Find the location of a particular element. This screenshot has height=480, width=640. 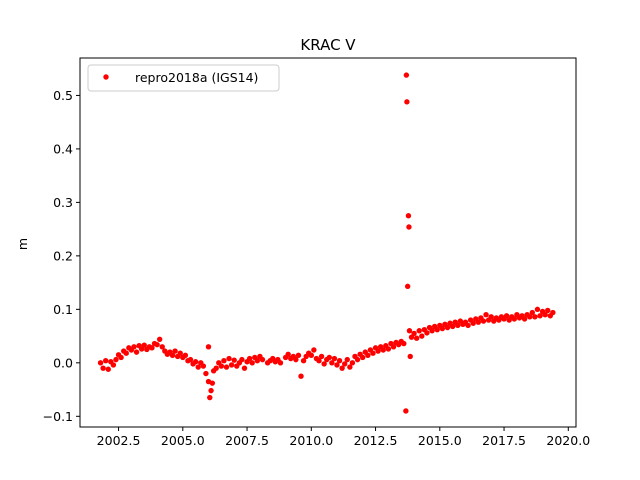

x-tick-label: 2002.5 is located at coordinates (119, 440).